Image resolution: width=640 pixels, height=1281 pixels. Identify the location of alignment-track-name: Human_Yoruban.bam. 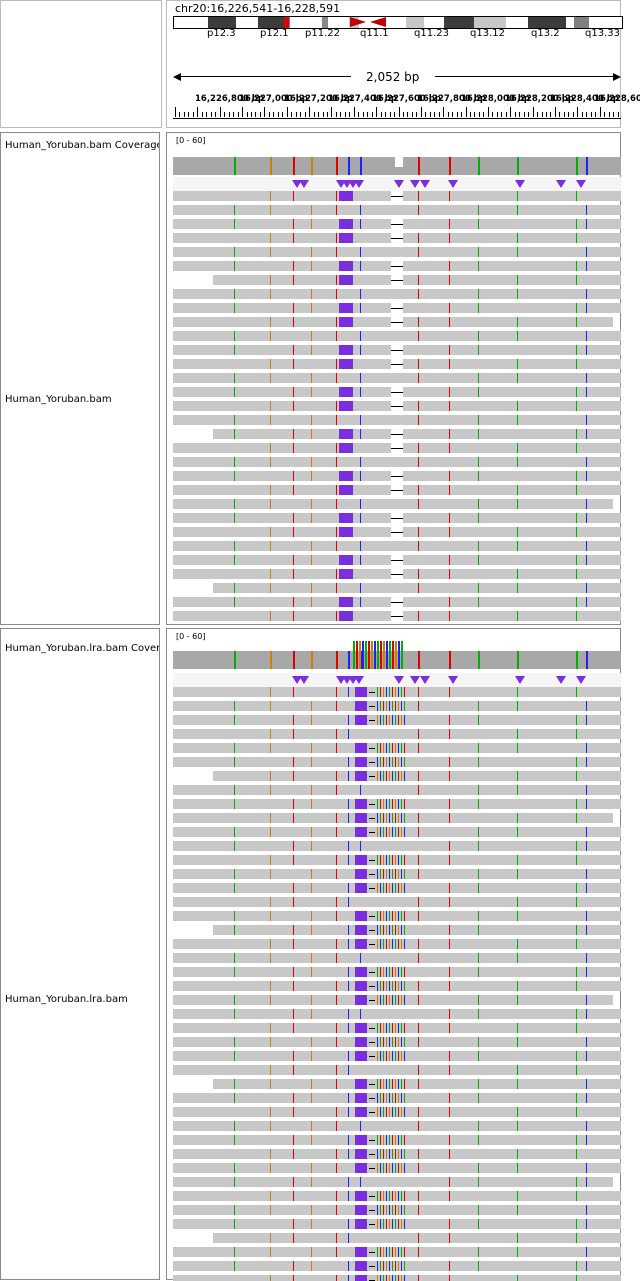
(58, 399).